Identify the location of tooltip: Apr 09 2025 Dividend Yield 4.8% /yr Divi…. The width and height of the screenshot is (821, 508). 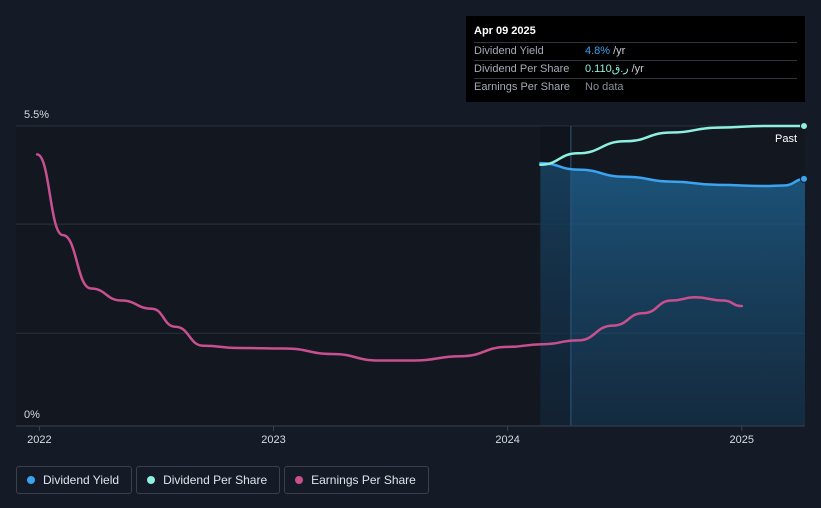
(635, 59).